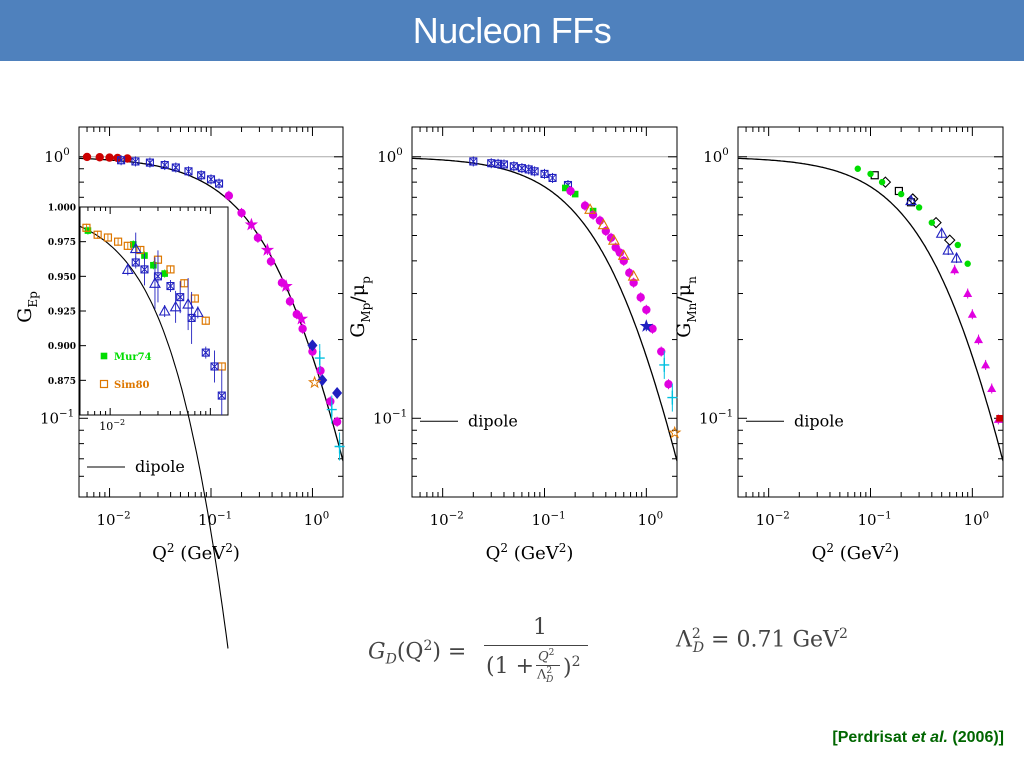 The height and width of the screenshot is (768, 1024). Describe the element at coordinates (196, 552) in the screenshot. I see `x-axis-label: Q2 (GeV2)` at that location.